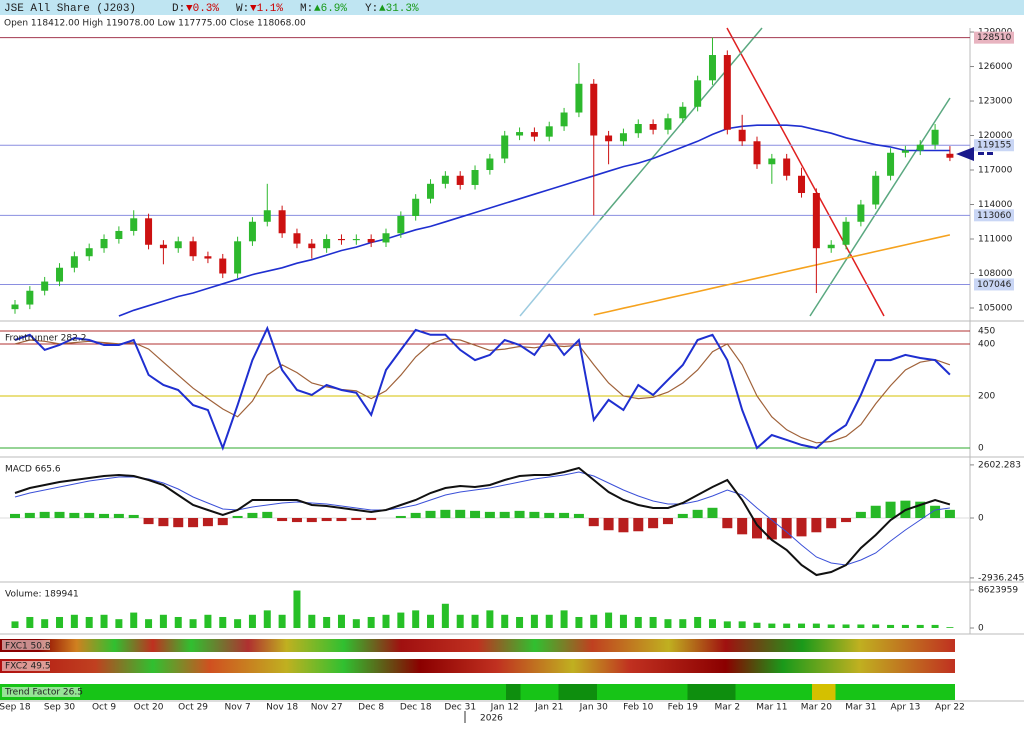  Describe the element at coordinates (1001, 578) in the screenshot. I see `y-tick-label: -2936.245` at that location.